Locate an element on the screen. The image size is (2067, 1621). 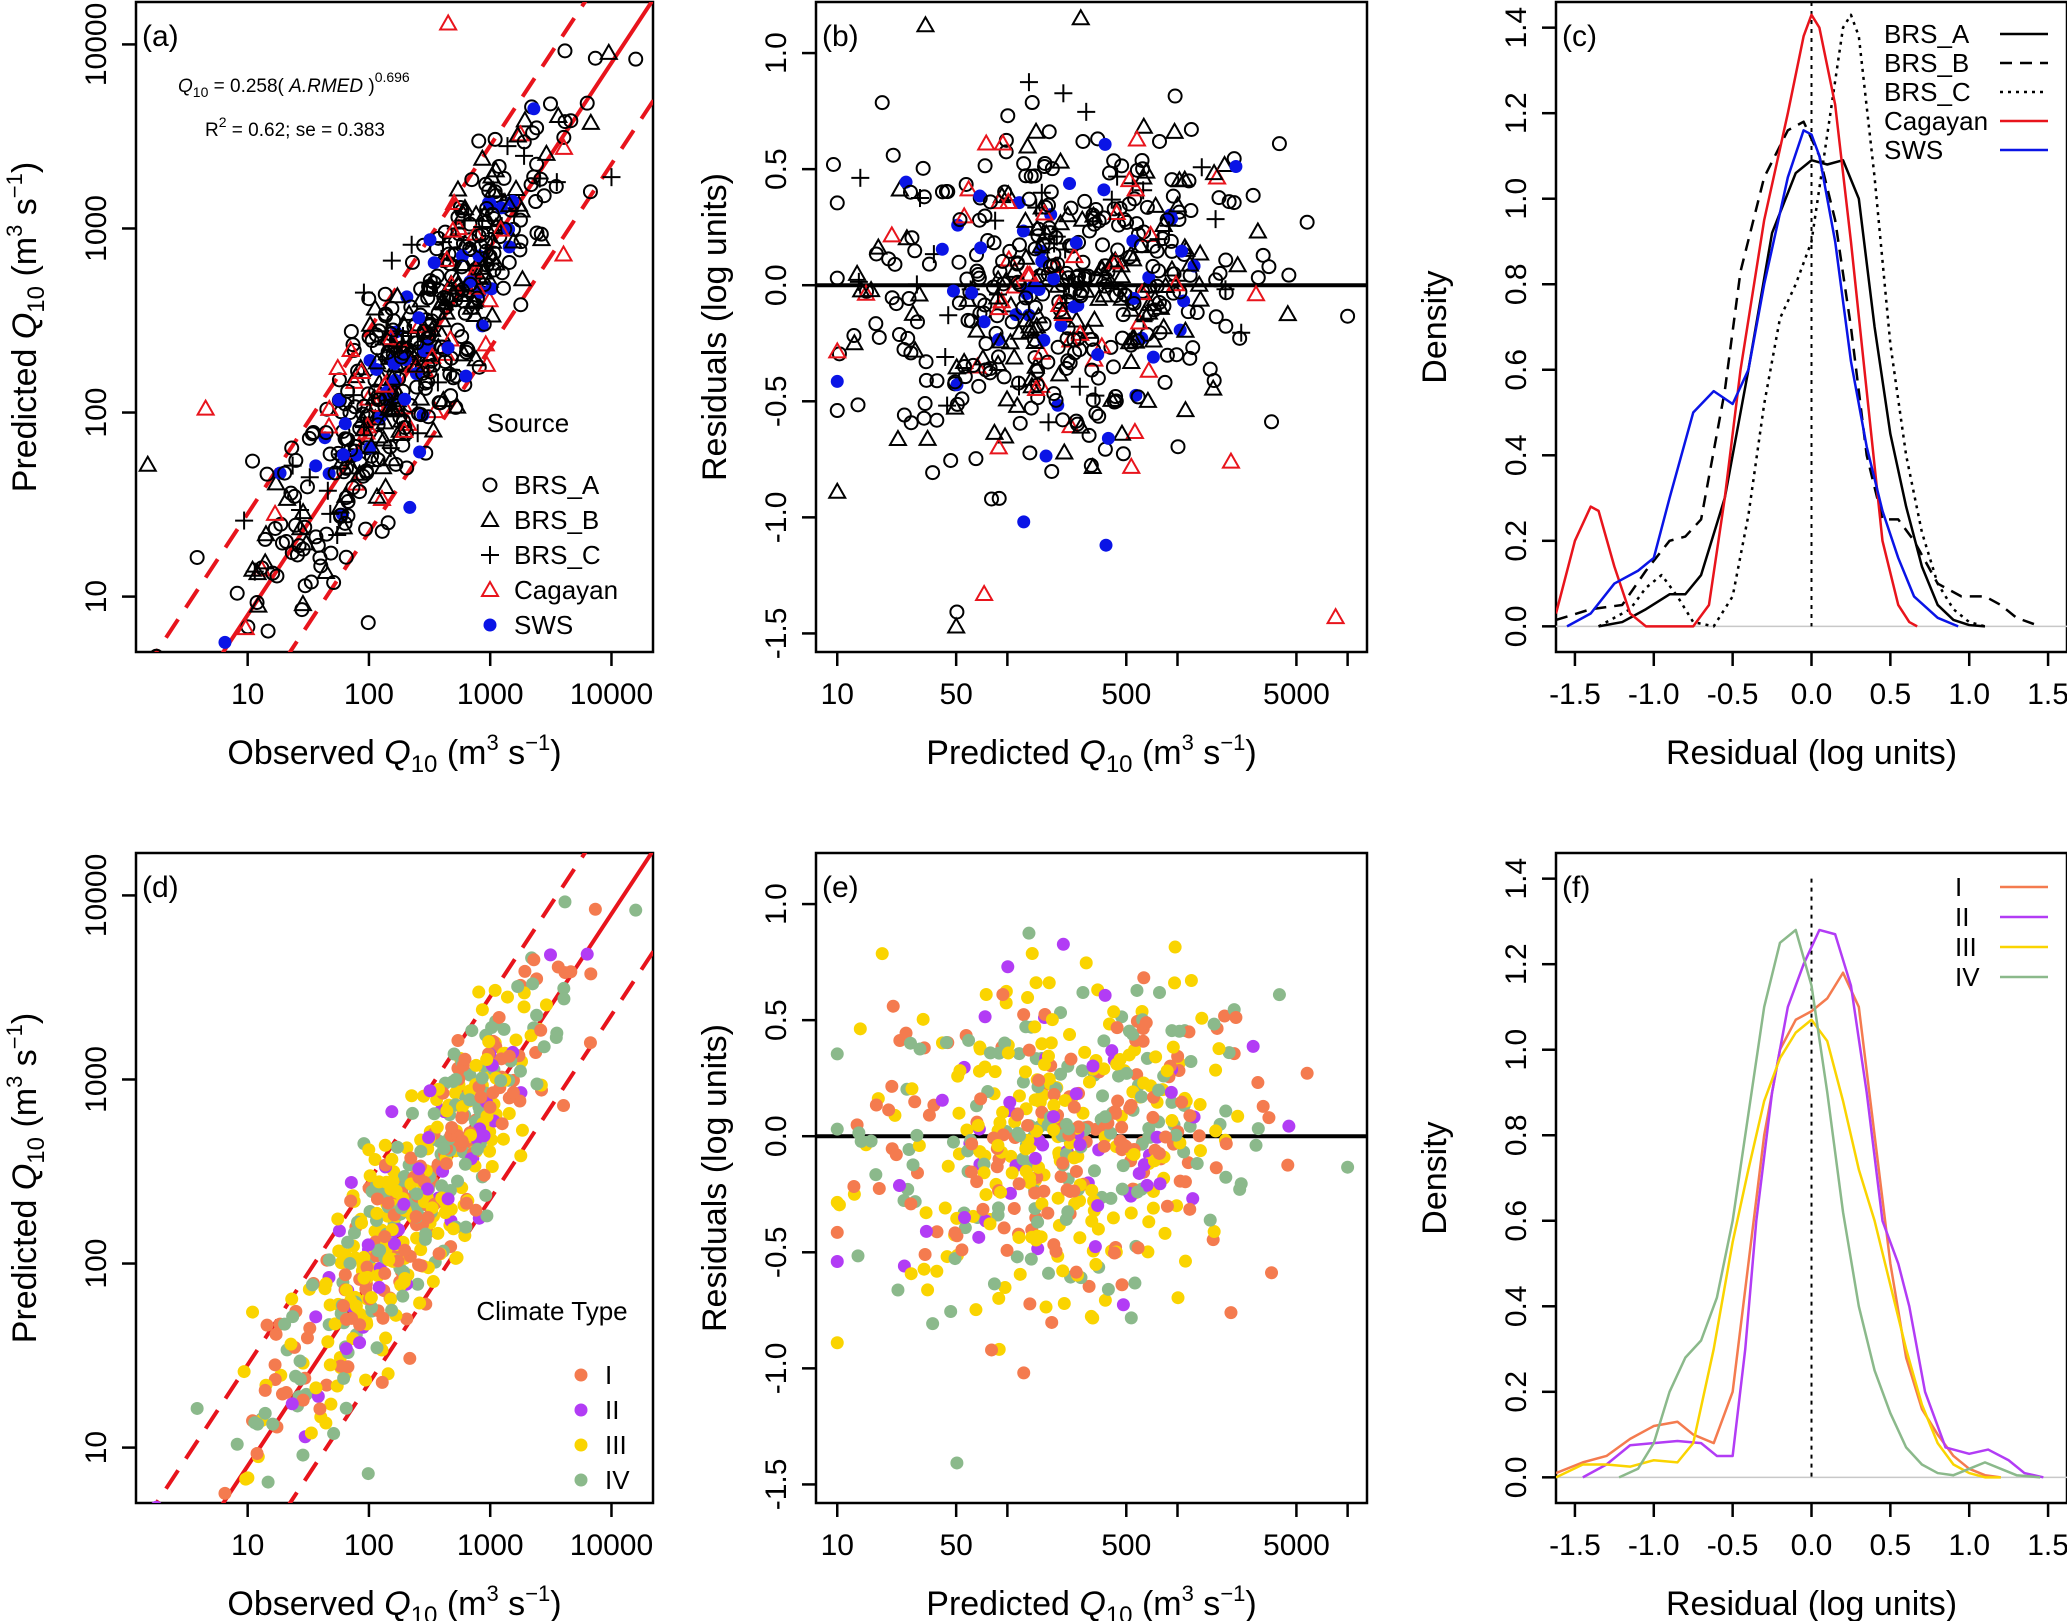
y-tick-label: 1.4 is located at coordinates (1516, 28).